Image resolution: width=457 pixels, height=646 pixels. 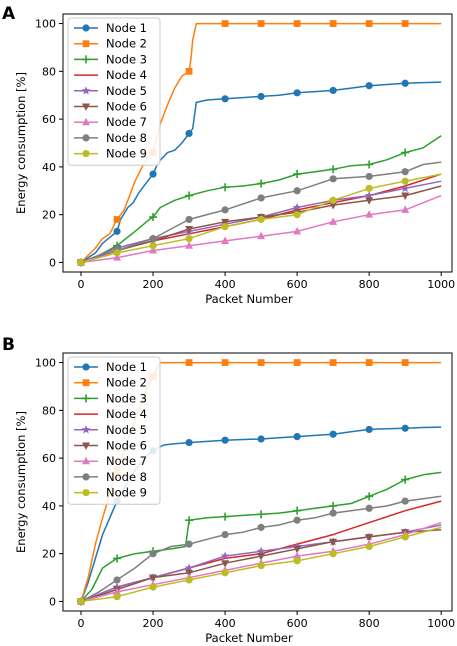 I want to click on x-tick-label: 800, so click(x=369, y=623).